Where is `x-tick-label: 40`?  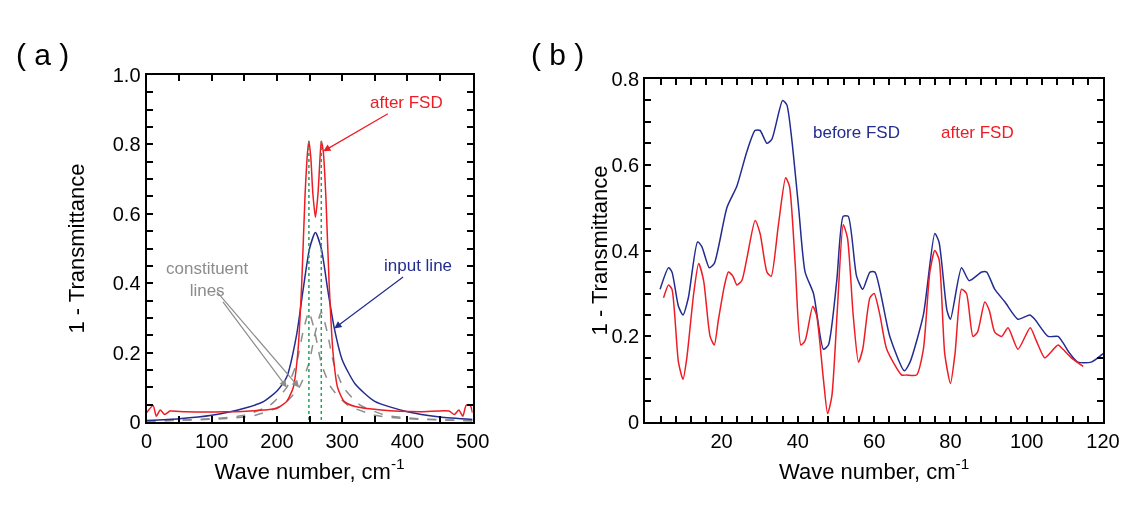
x-tick-label: 40 is located at coordinates (797, 441).